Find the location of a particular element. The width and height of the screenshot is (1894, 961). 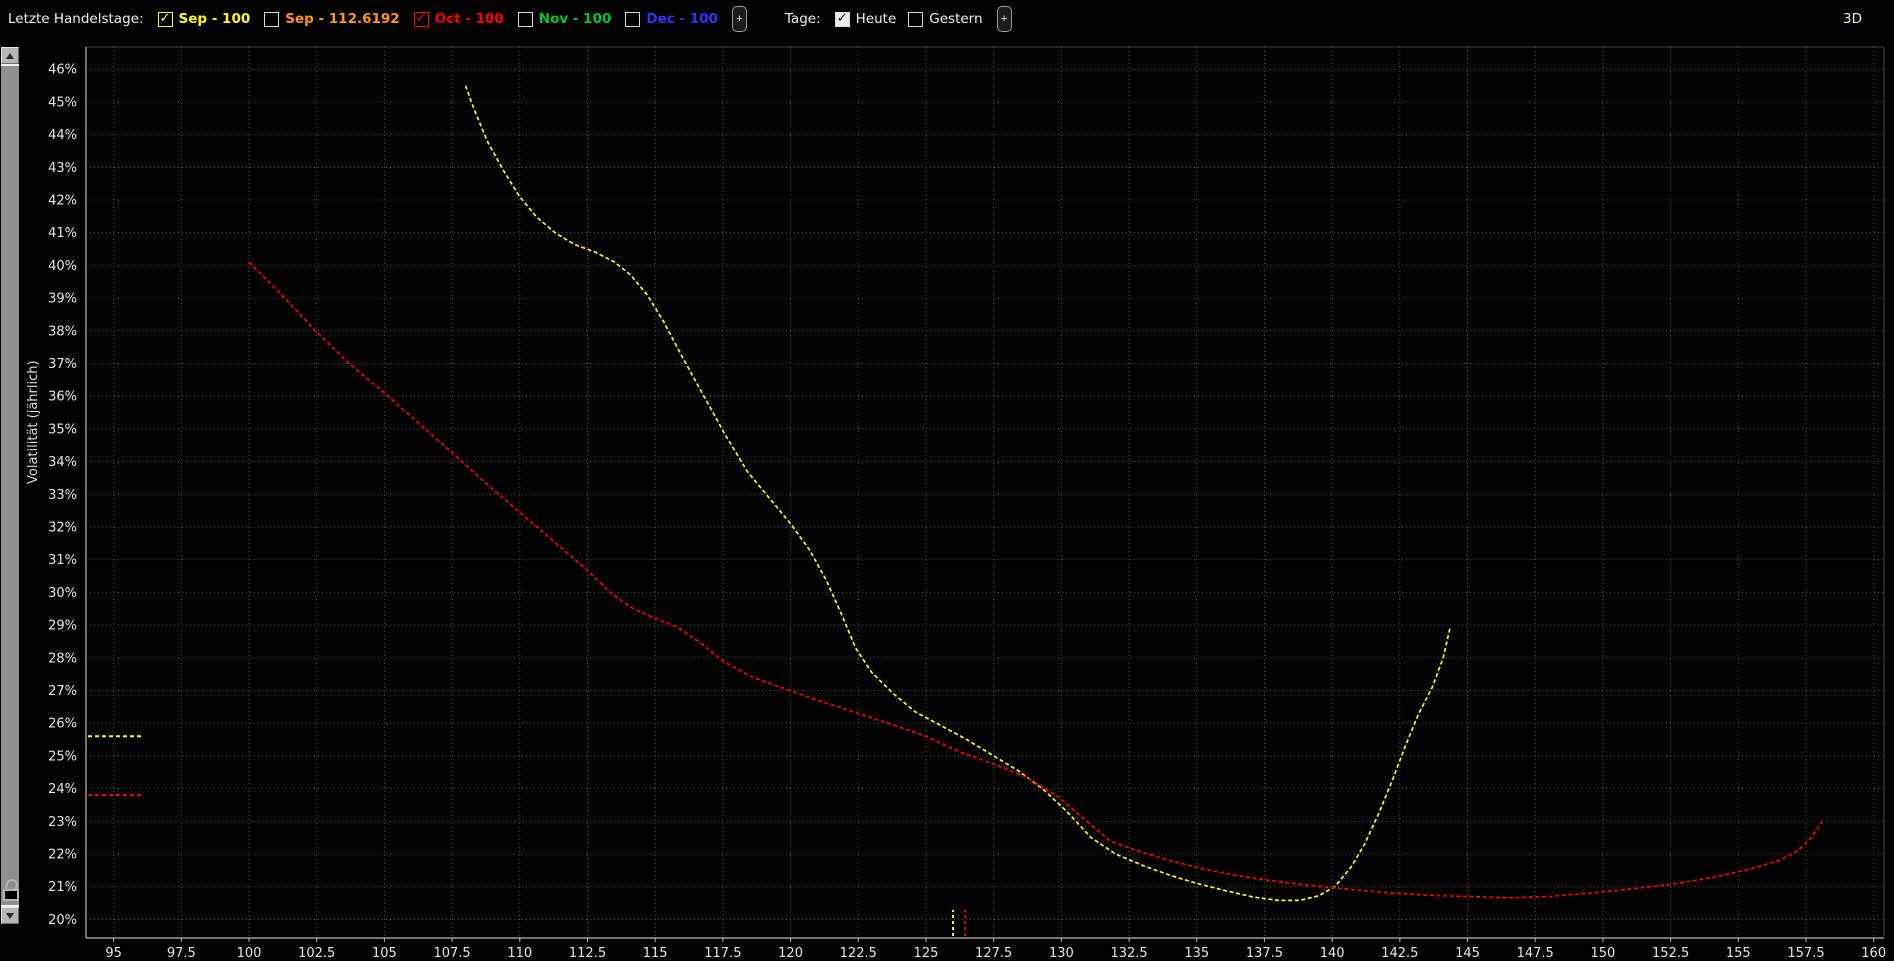

day-toggle-group: ✓ Heute Gestern is located at coordinates (908, 19).